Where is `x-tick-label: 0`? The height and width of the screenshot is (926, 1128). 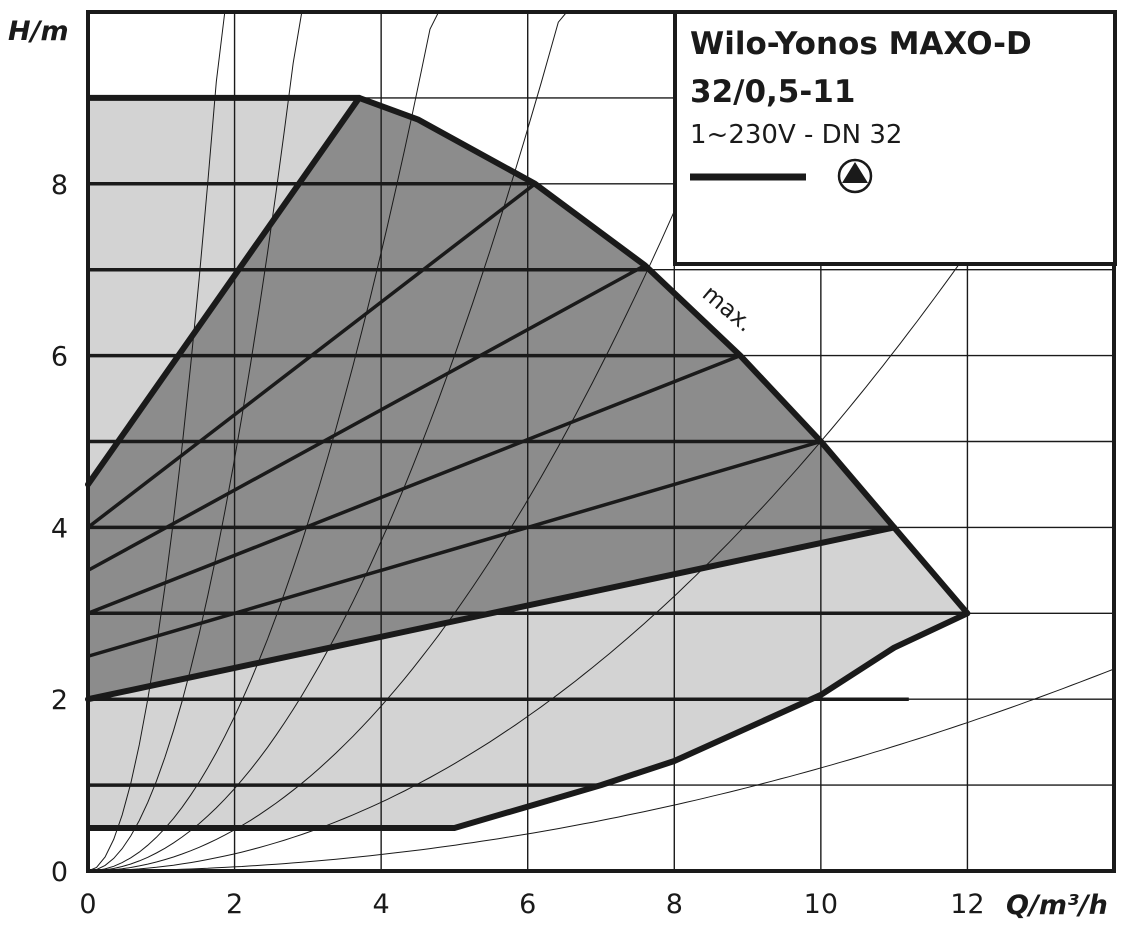
x-tick-label: 0 is located at coordinates (87, 904).